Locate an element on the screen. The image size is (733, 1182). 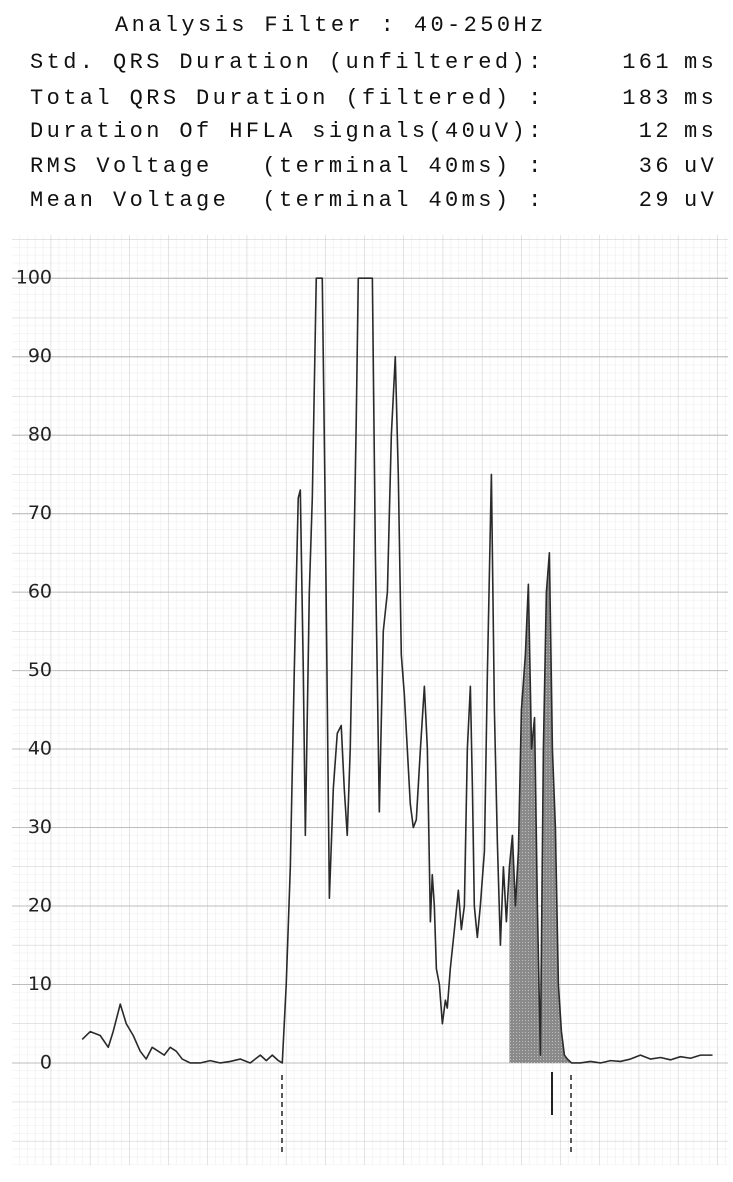
y-tick-label: 60 is located at coordinates (40, 592).